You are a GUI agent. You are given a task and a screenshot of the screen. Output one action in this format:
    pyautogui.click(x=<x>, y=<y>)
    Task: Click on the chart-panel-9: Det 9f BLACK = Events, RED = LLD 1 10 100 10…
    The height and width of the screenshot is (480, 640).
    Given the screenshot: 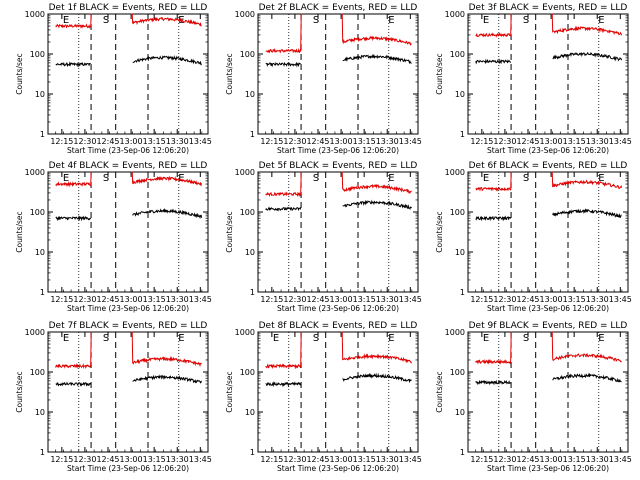 What is the action you would take?
    pyautogui.click(x=533, y=397)
    